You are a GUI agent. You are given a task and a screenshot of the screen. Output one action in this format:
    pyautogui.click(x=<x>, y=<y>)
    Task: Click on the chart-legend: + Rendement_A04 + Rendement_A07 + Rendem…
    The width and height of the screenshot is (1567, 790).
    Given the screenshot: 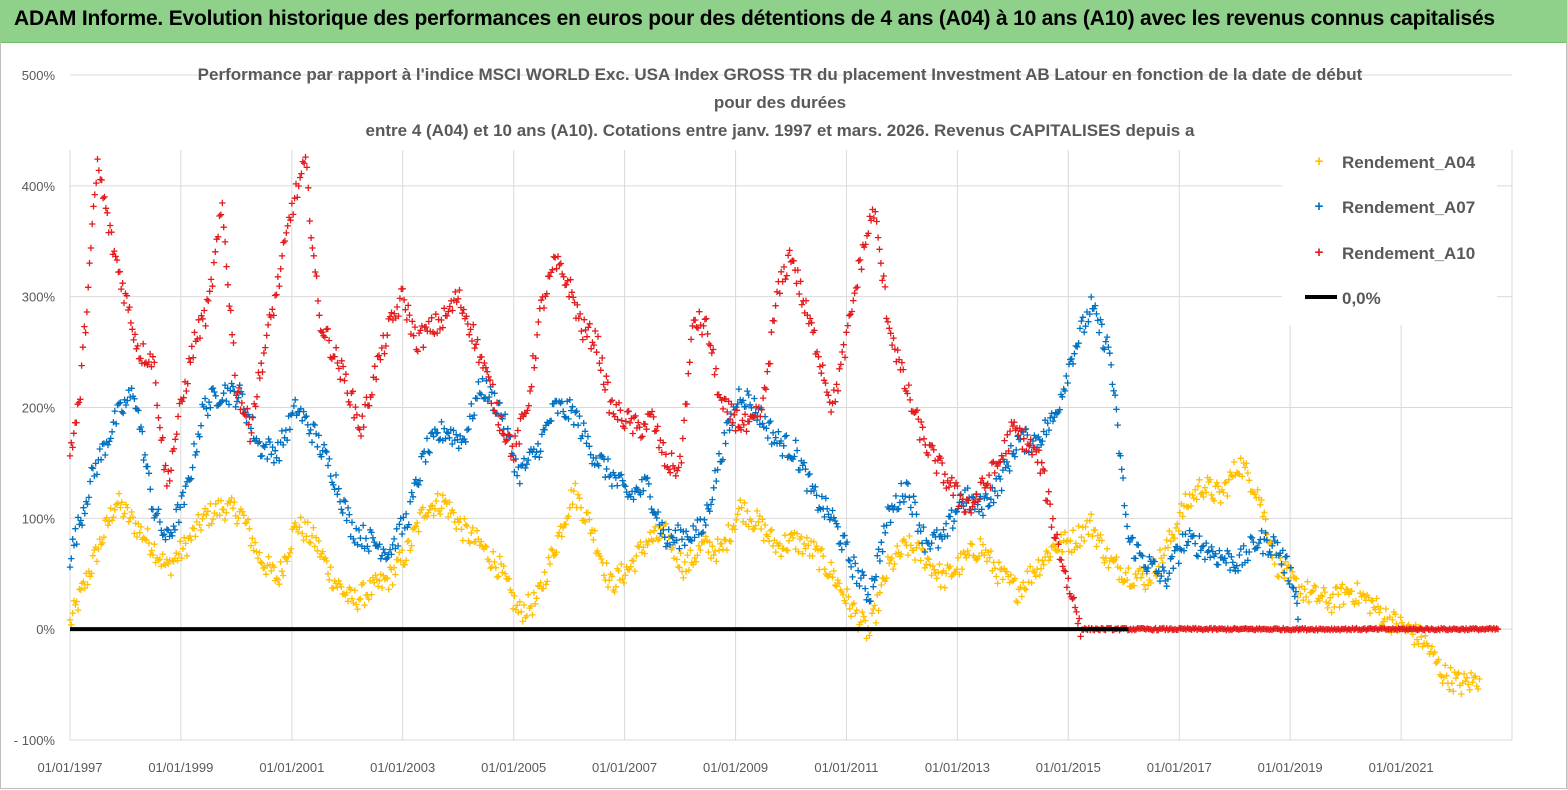 What is the action you would take?
    pyautogui.click(x=1389, y=232)
    